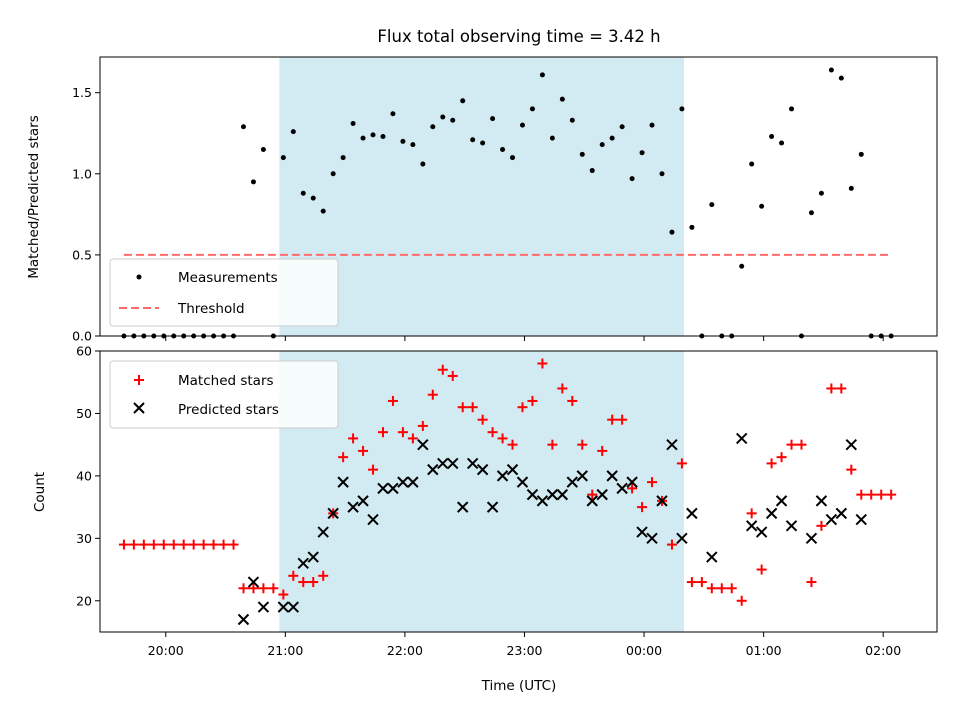  I want to click on bottom-x-tick-label: 20:00, so click(166, 650).